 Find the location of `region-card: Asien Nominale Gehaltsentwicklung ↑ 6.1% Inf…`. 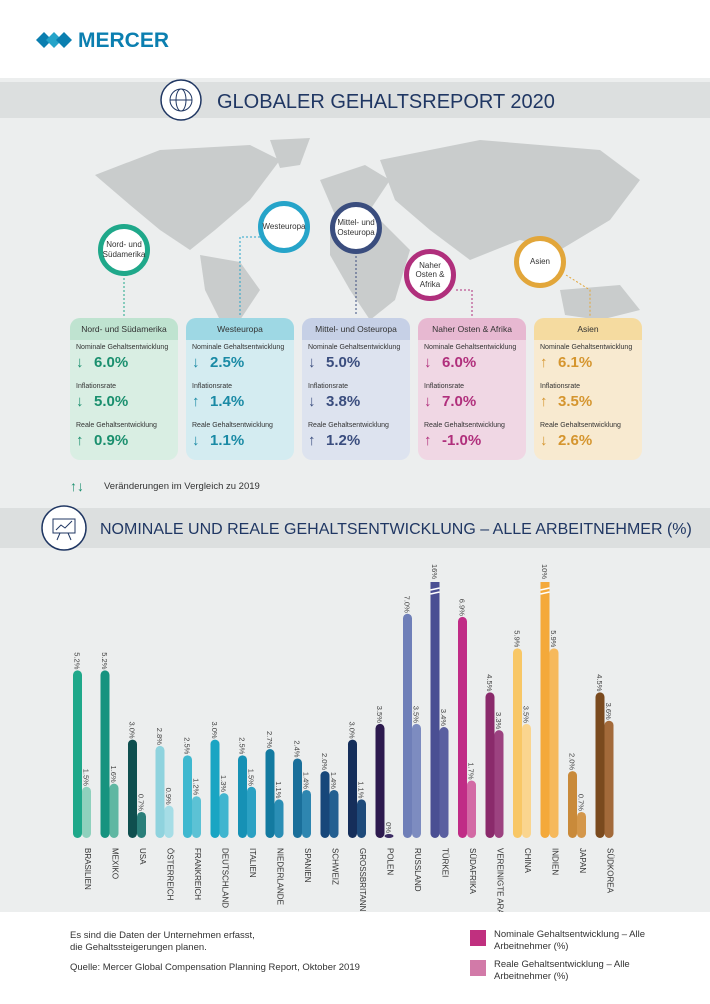

region-card: Asien Nominale Gehaltsentwicklung ↑ 6.1% Inf… is located at coordinates (588, 389).